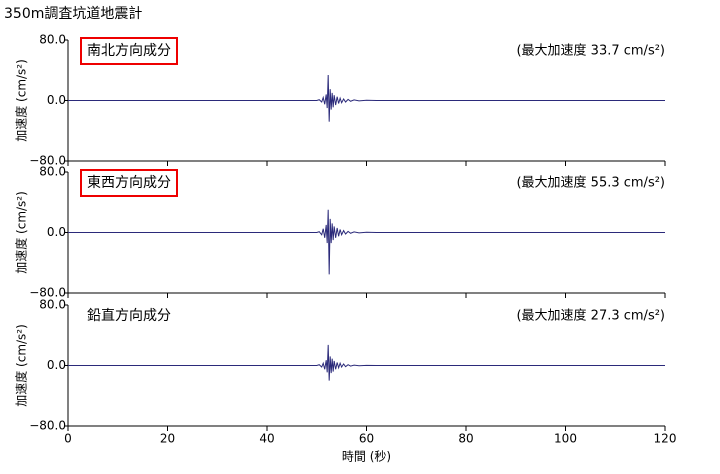  What do you see at coordinates (590, 183) in the screenshot?
I see `annotation: (最大加速度 55.3 cm/s²)` at bounding box center [590, 183].